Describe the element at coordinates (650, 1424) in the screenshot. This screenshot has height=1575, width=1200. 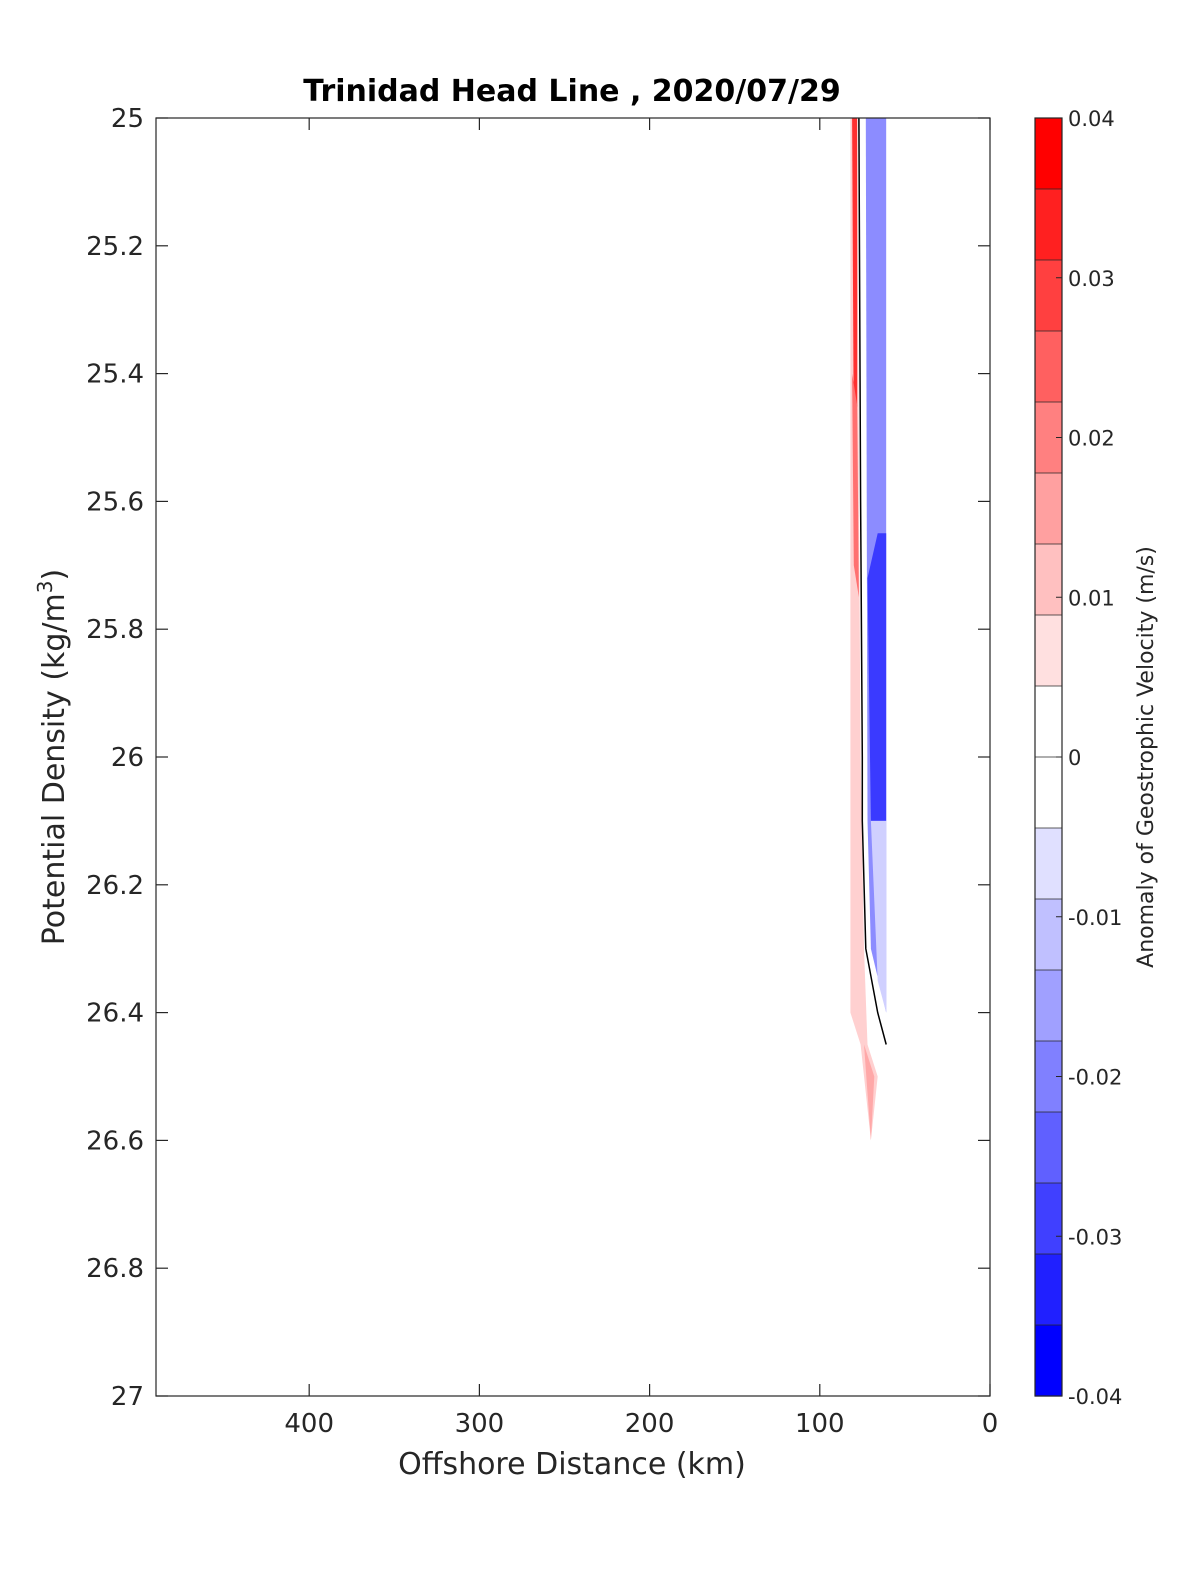
I see `x-tick-label: 200` at that location.